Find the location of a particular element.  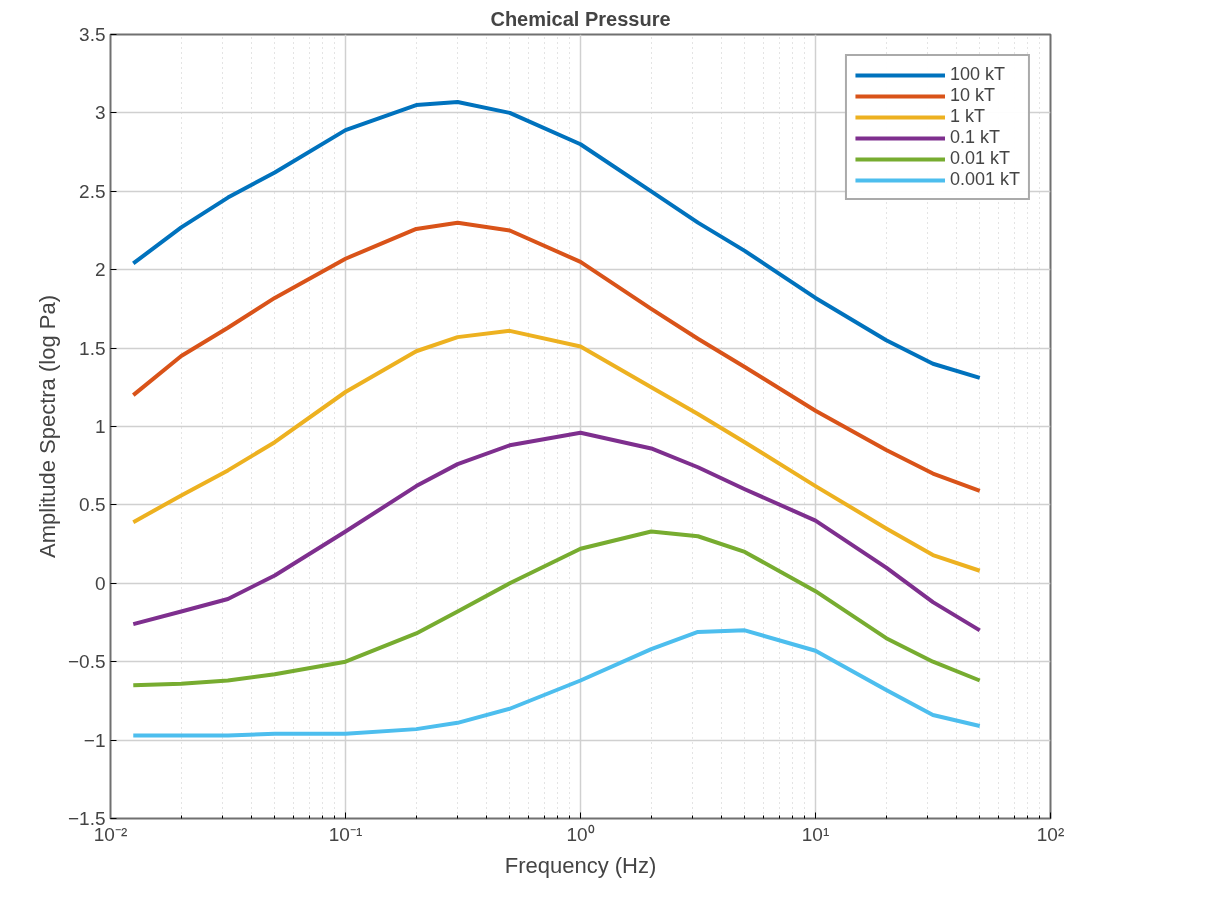

y-tick-label: 2 is located at coordinates (100, 270).